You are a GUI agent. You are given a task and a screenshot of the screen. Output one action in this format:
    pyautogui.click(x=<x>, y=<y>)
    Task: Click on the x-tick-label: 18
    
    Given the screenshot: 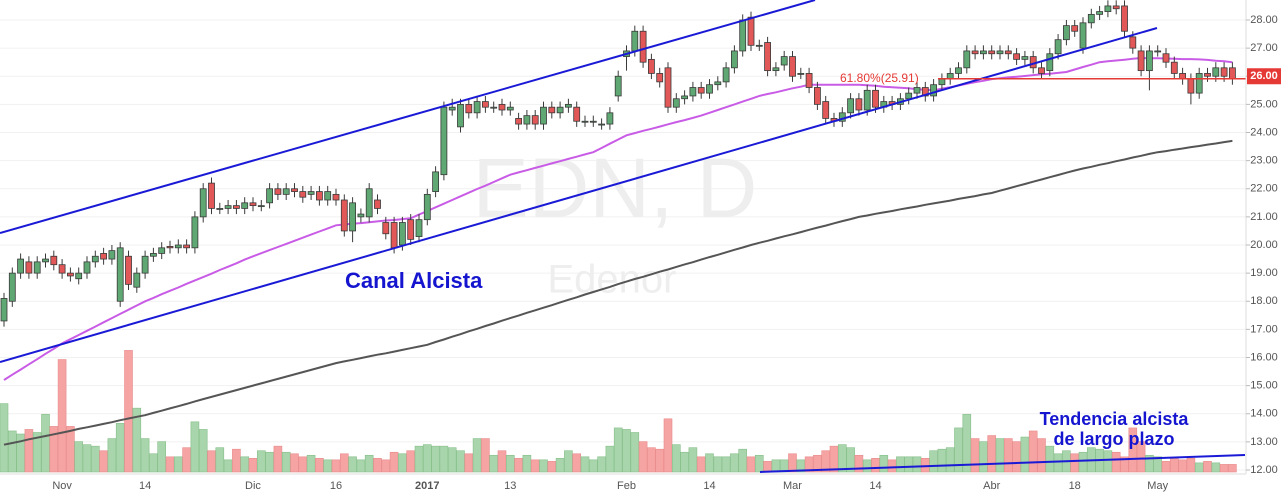 What is the action you would take?
    pyautogui.click(x=1075, y=486)
    